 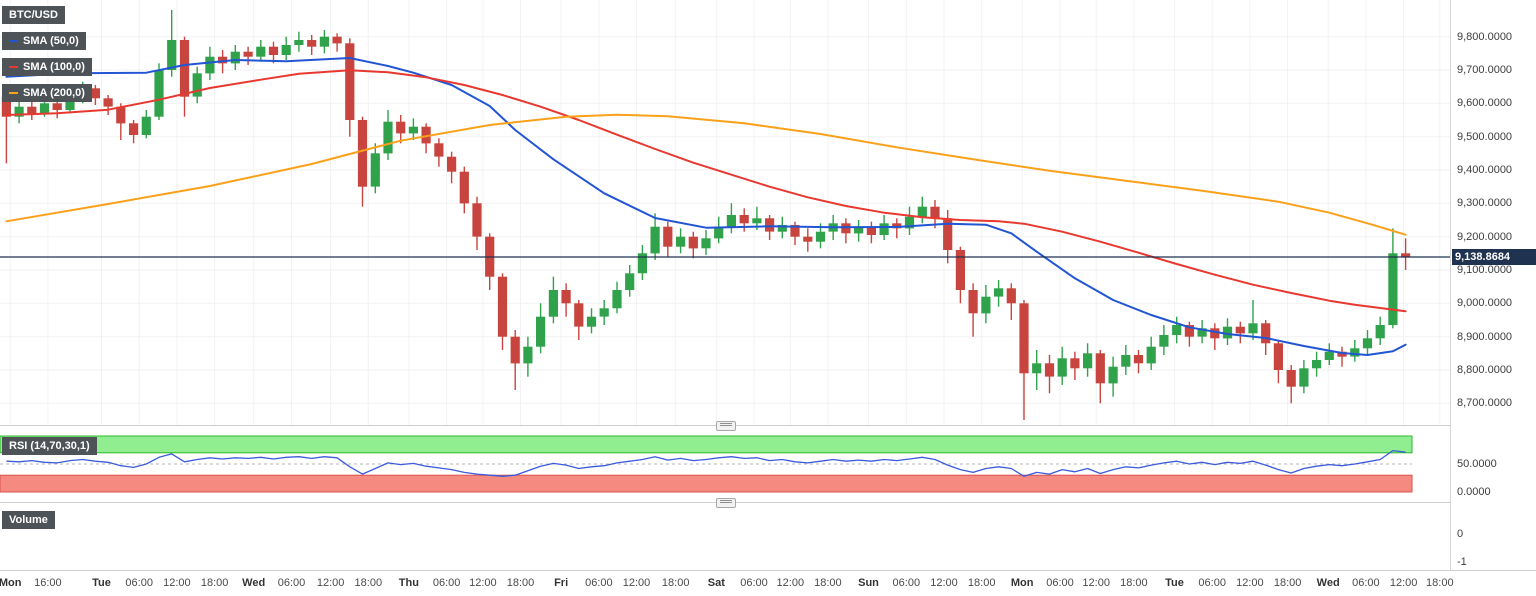 I want to click on volume-panel: Volume, so click(x=725, y=536).